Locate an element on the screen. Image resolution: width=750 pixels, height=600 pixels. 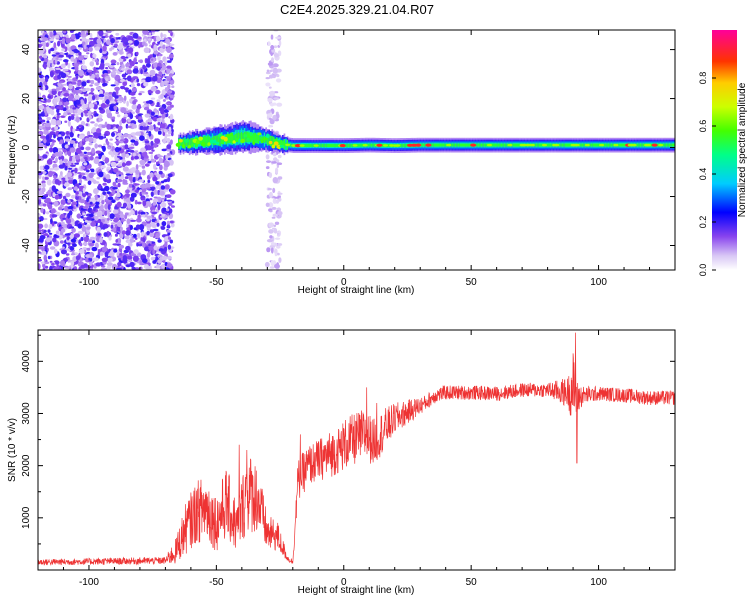
y-tick-label: 1000 is located at coordinates (26, 517).